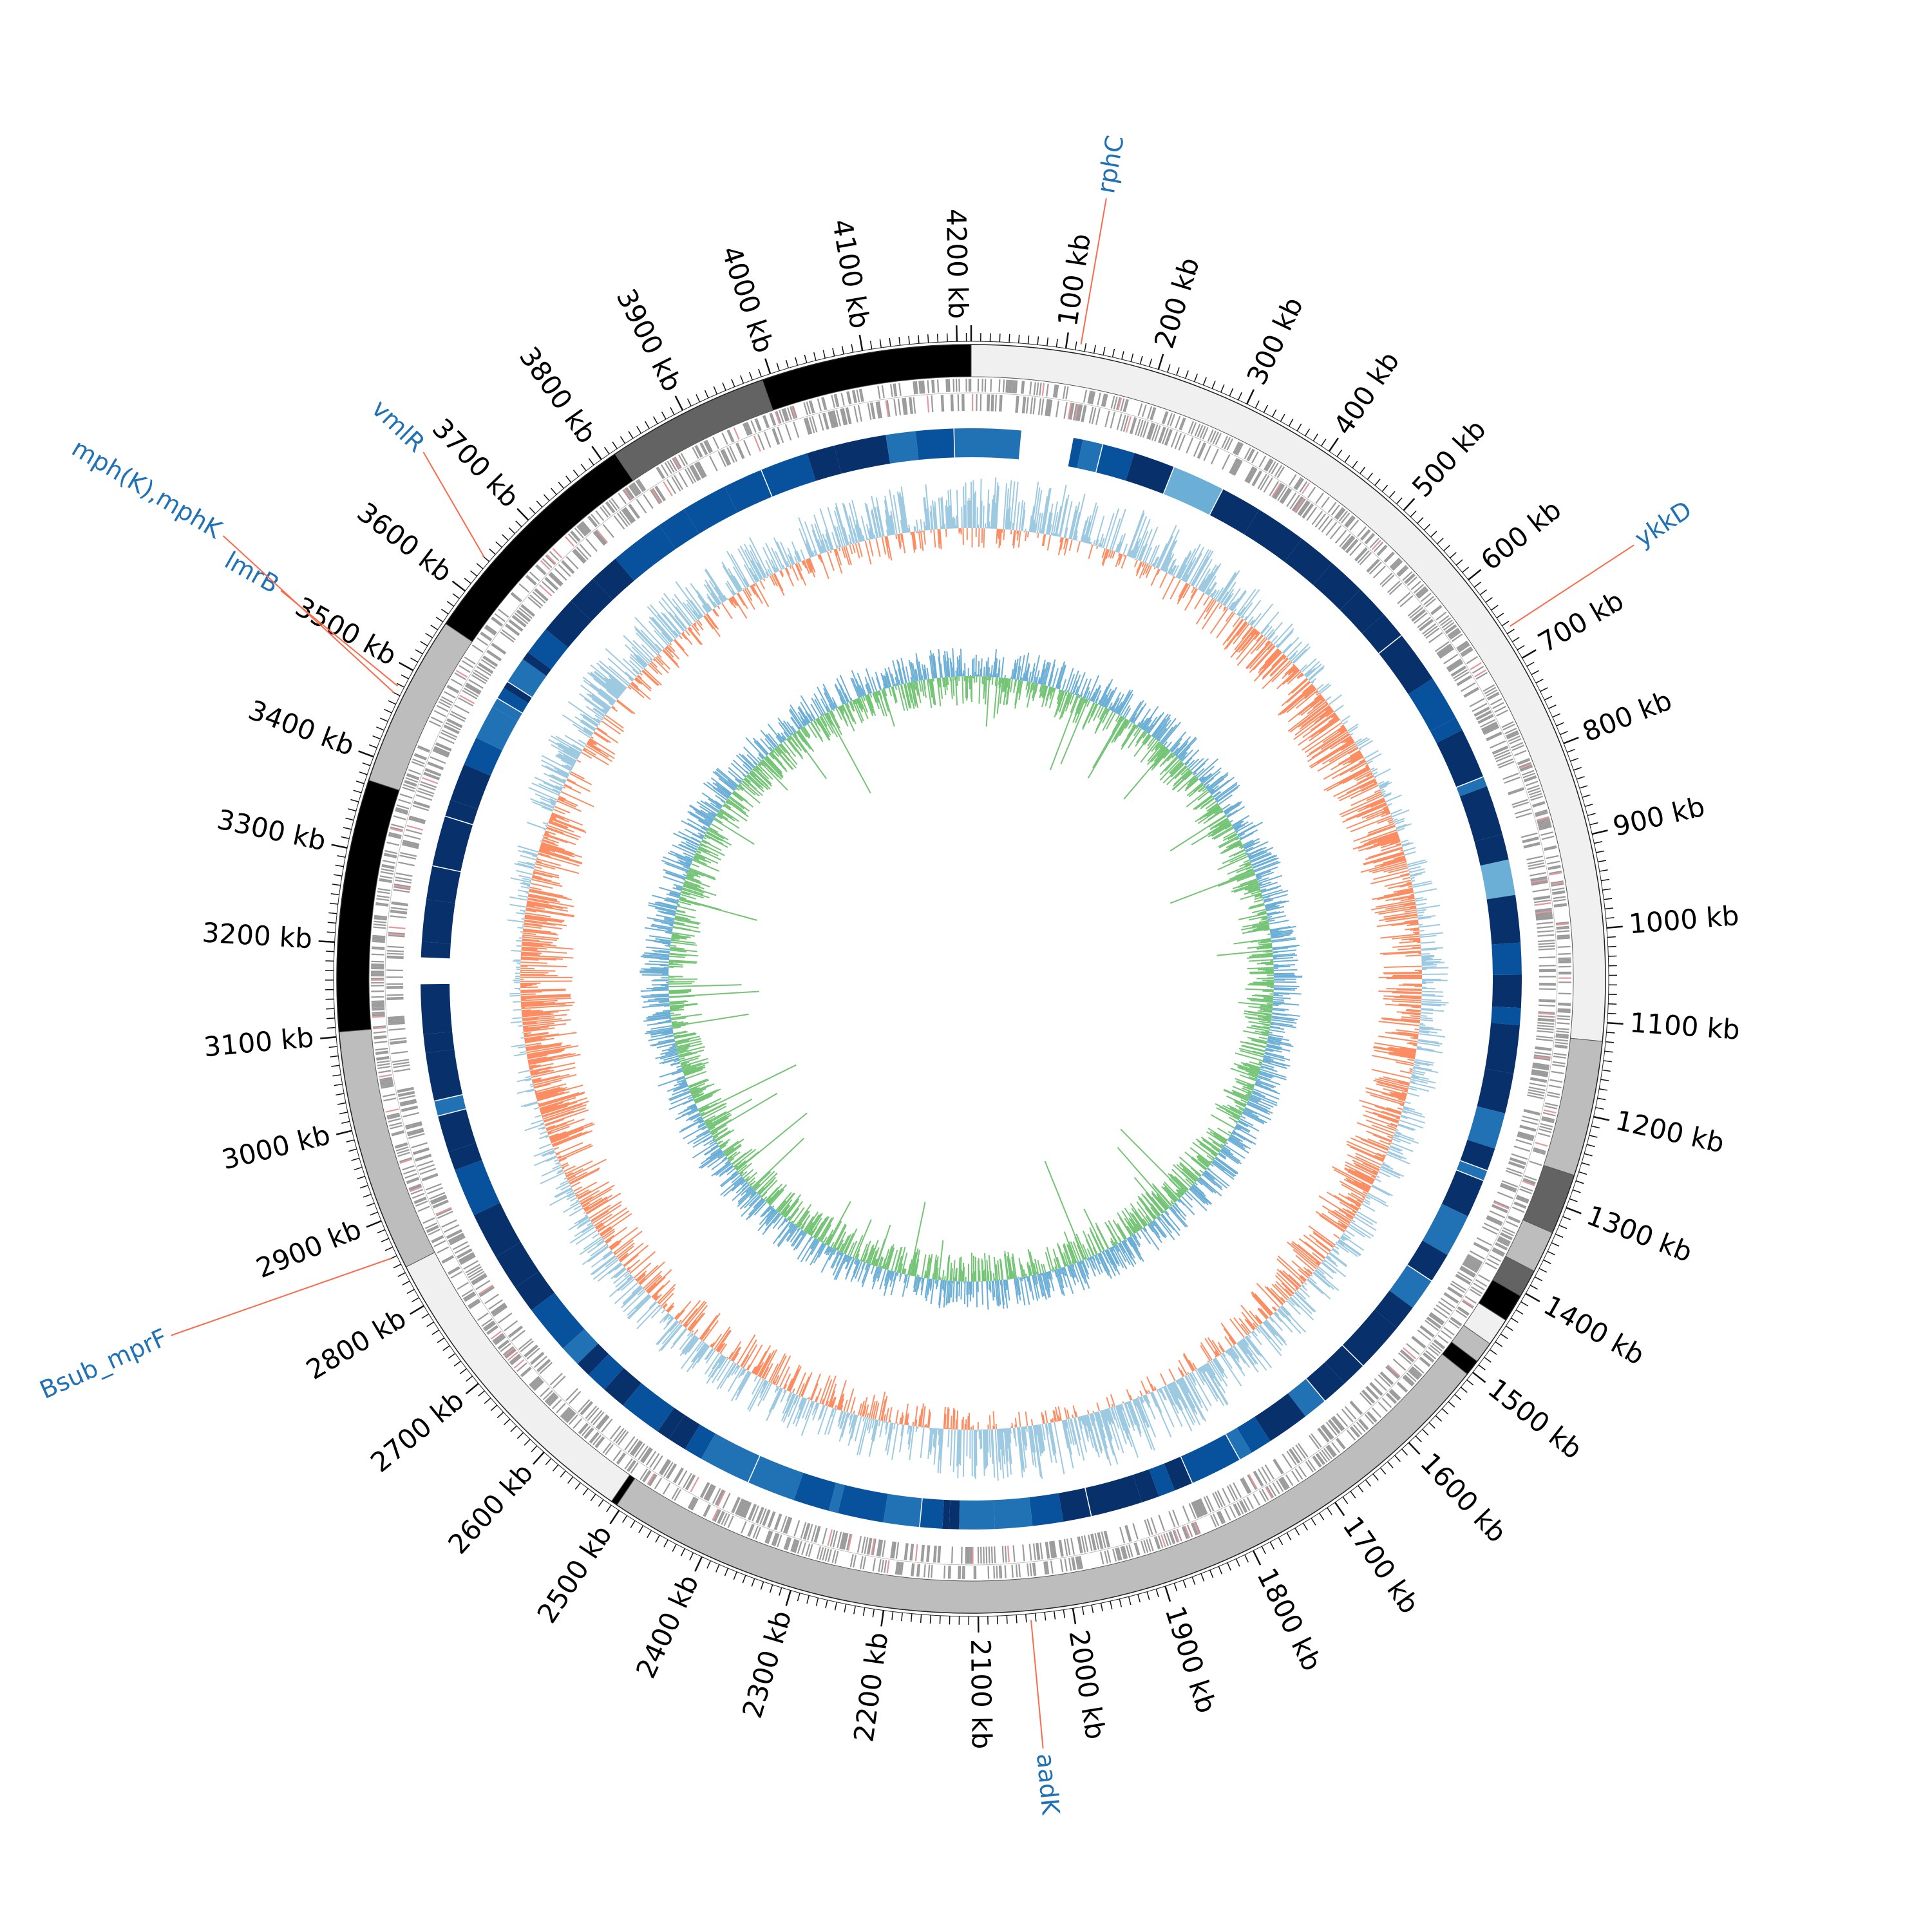 The height and width of the screenshot is (1932, 1932). What do you see at coordinates (1042, 1483) in the screenshot?
I see `contig-segment` at bounding box center [1042, 1483].